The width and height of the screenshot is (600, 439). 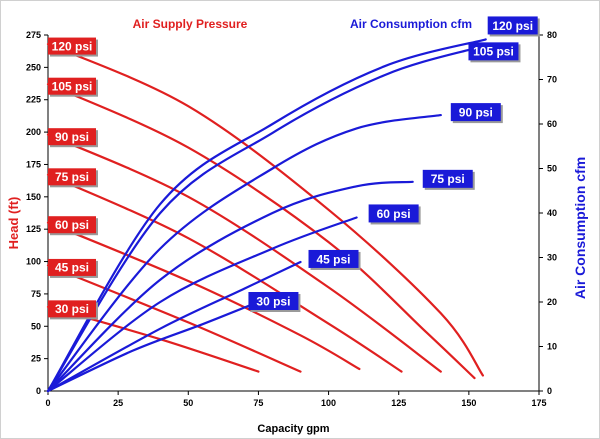 What do you see at coordinates (36, 326) in the screenshot?
I see `y-left-tick-label: 50` at bounding box center [36, 326].